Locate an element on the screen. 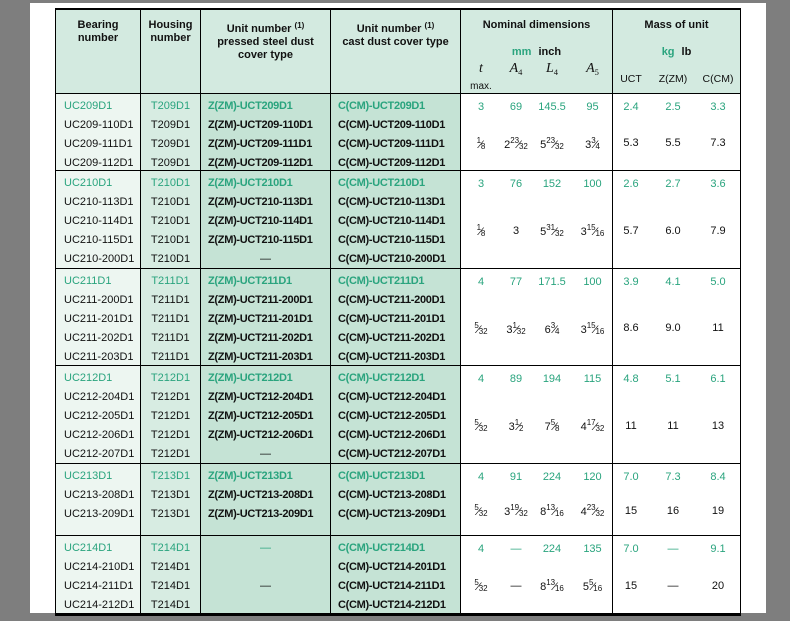  mass-value-lb: 19 is located at coordinates (718, 510).